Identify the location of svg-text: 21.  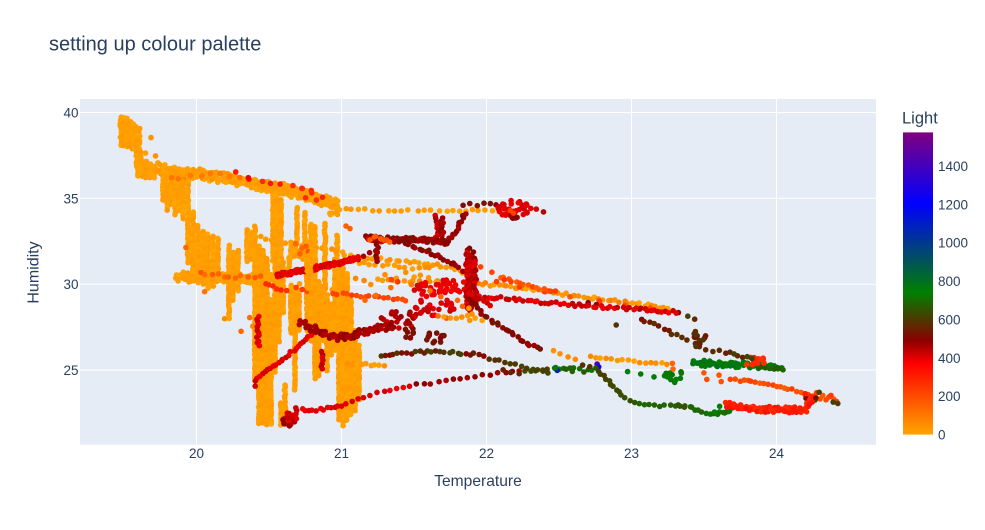
(341, 453).